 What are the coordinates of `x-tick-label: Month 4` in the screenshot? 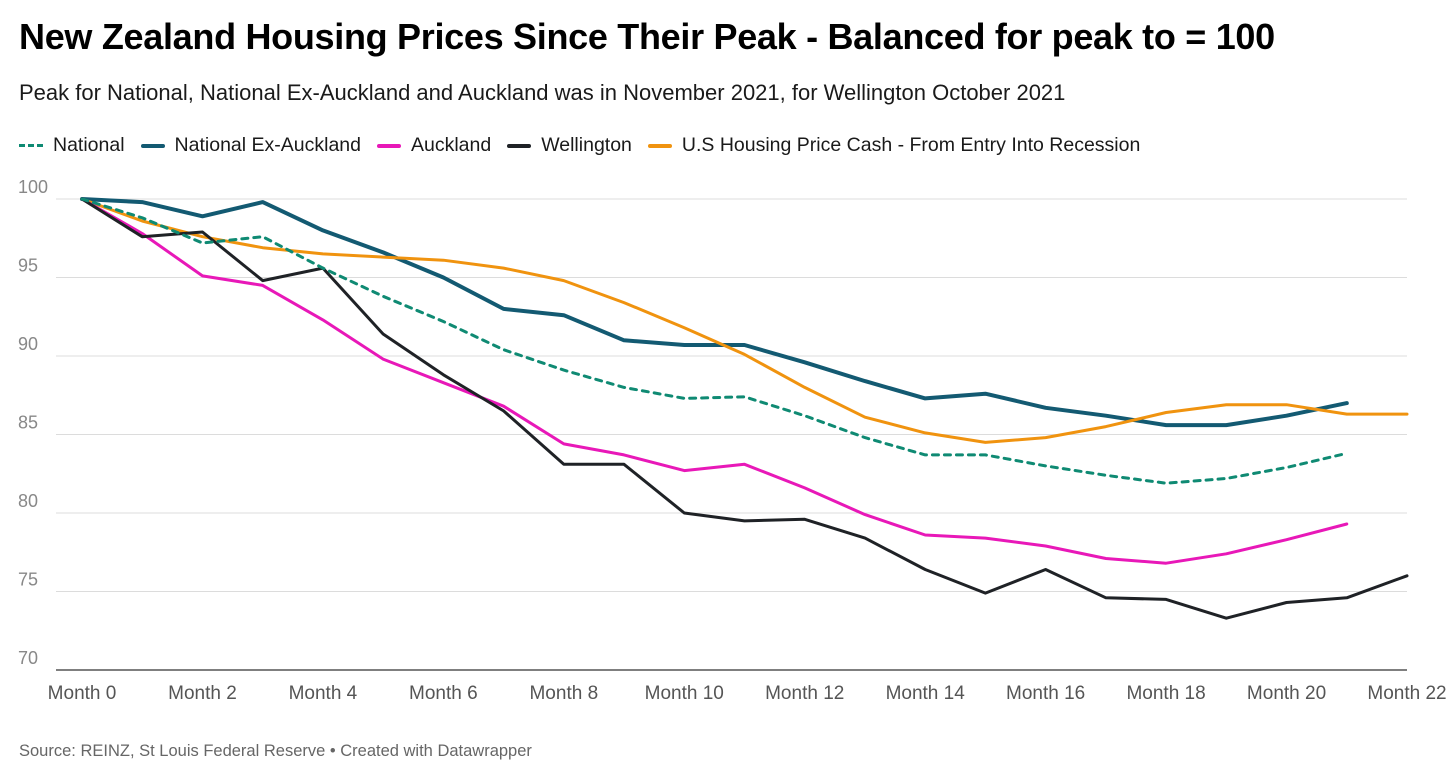 It's located at (323, 693).